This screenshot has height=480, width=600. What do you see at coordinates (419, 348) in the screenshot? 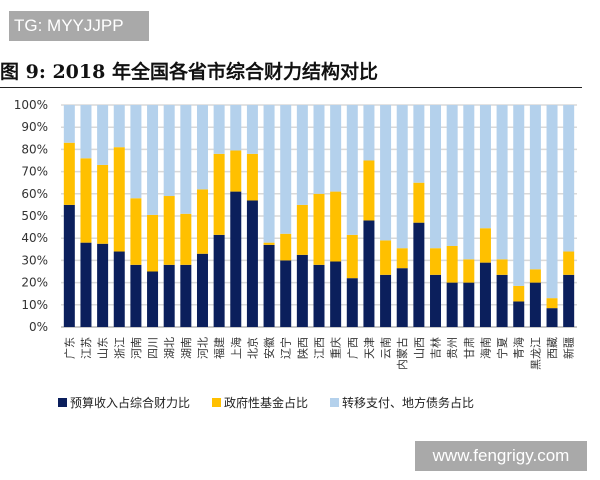
I see `x-tick-label: 山西` at bounding box center [419, 348].